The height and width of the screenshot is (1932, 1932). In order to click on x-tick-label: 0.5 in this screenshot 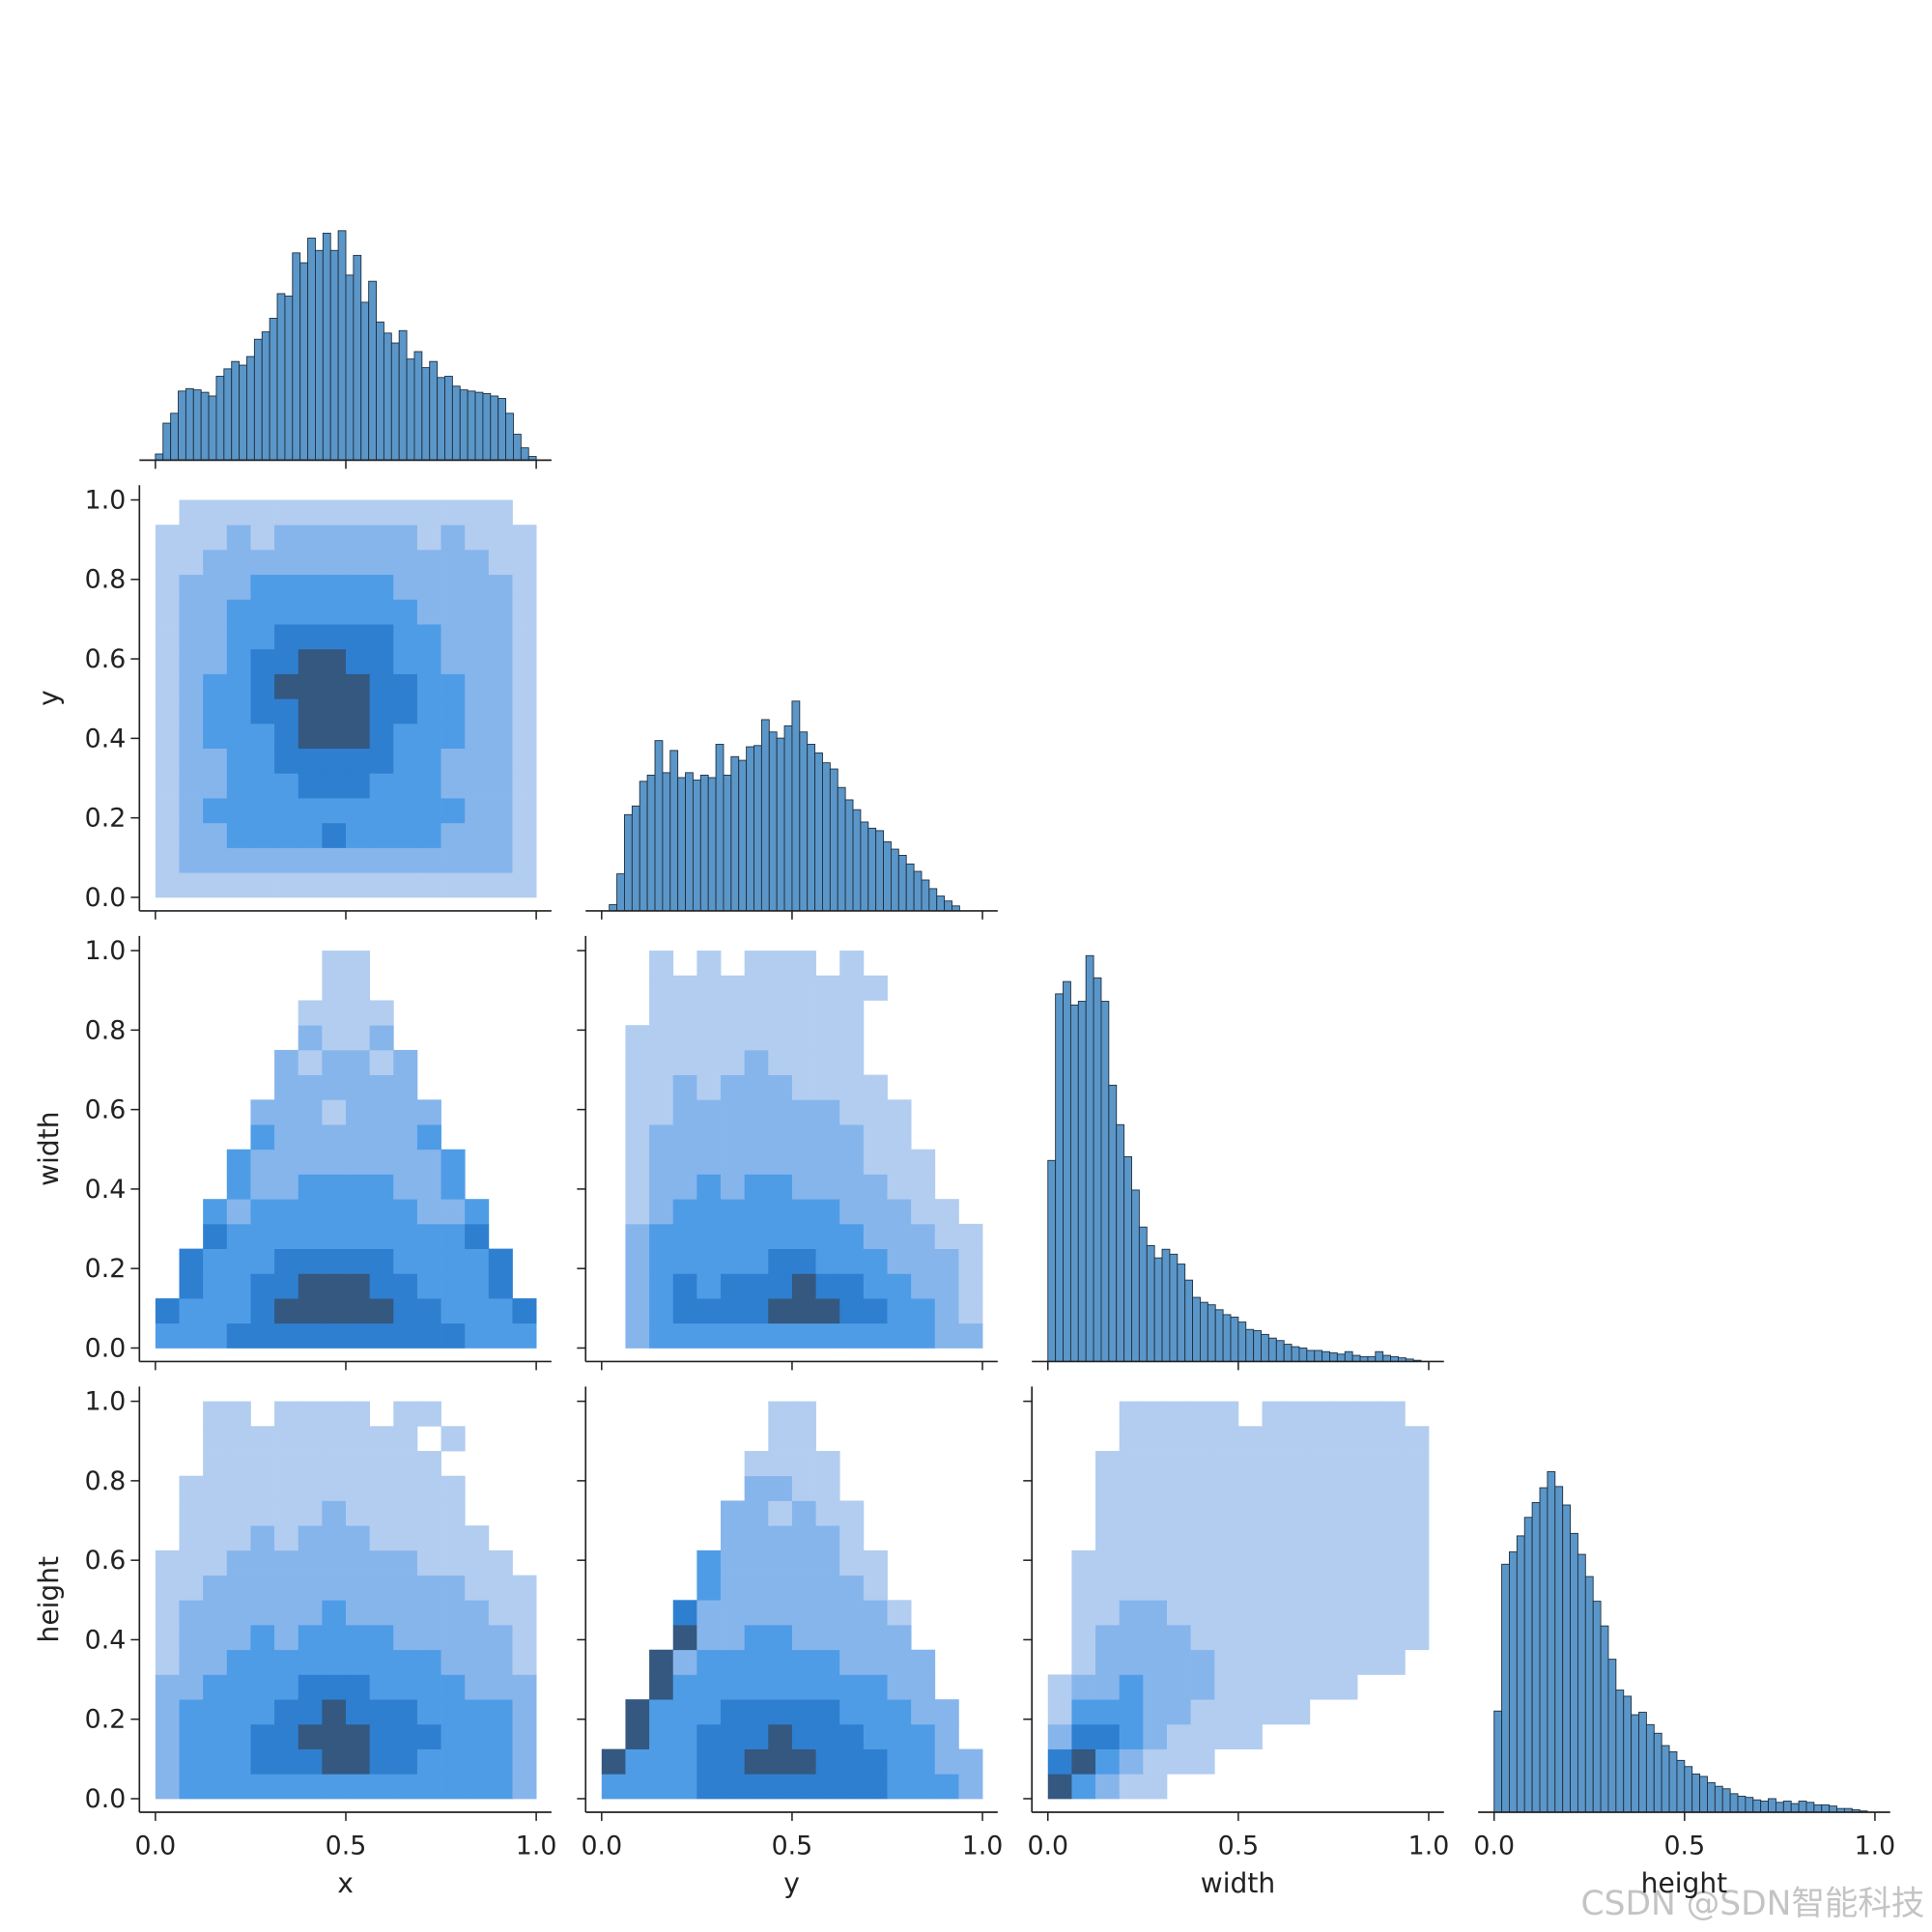, I will do `click(346, 1846)`.